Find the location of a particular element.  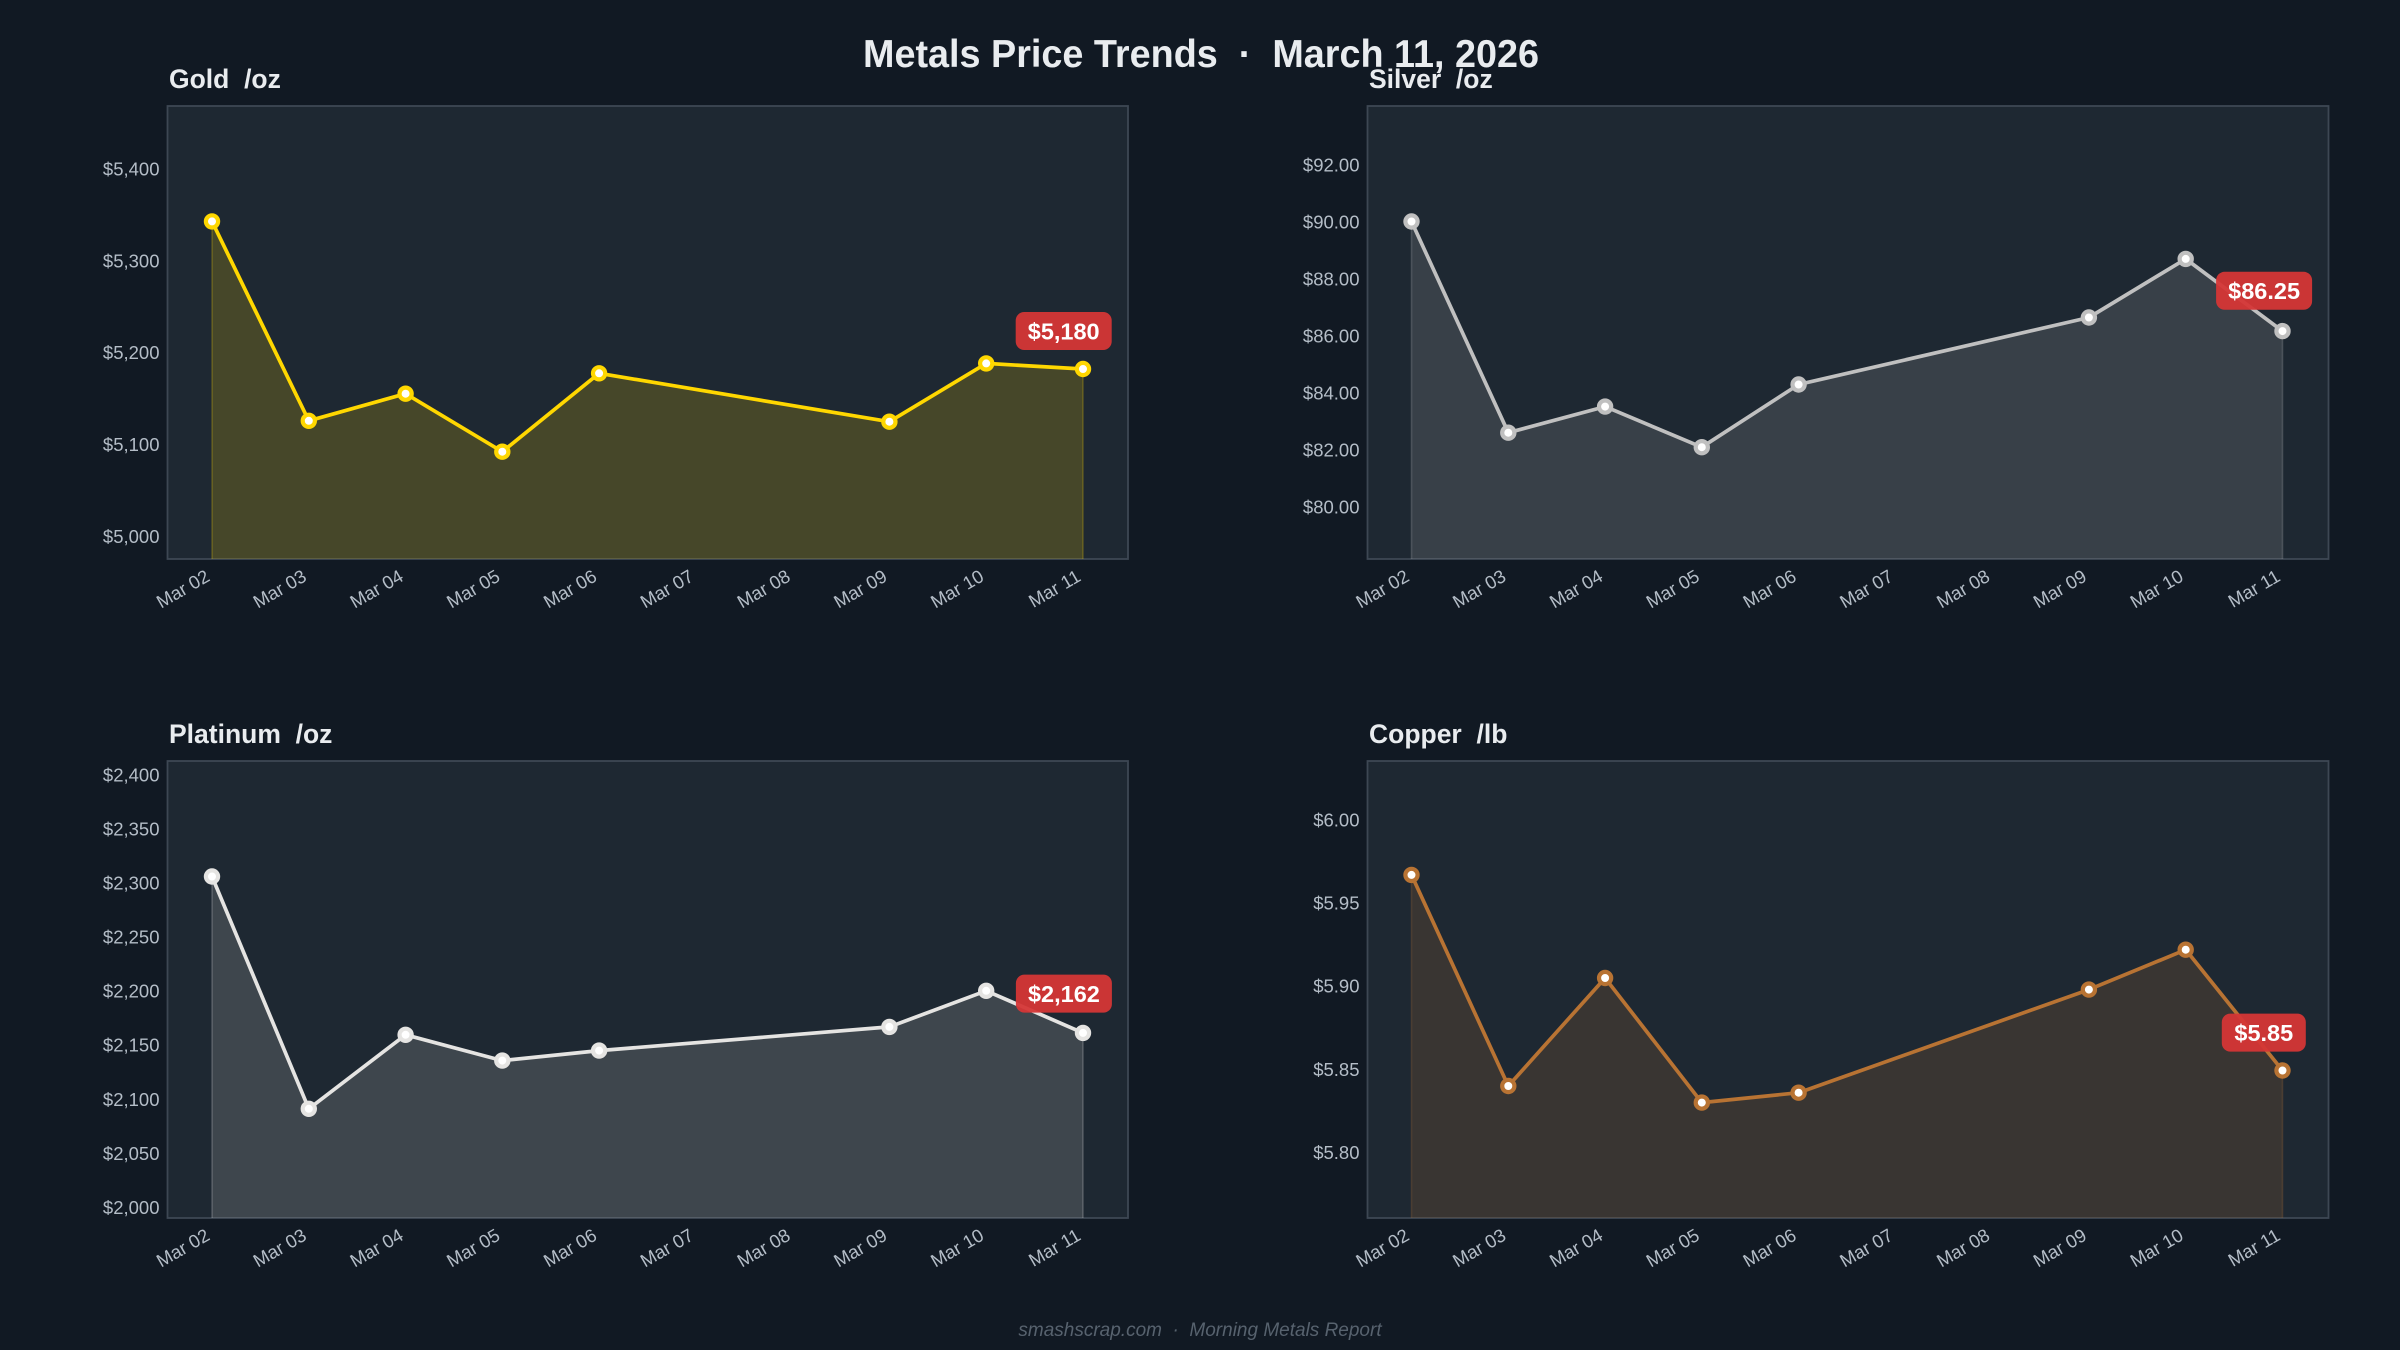

svg-text: $82.00 is located at coordinates (1331, 449).